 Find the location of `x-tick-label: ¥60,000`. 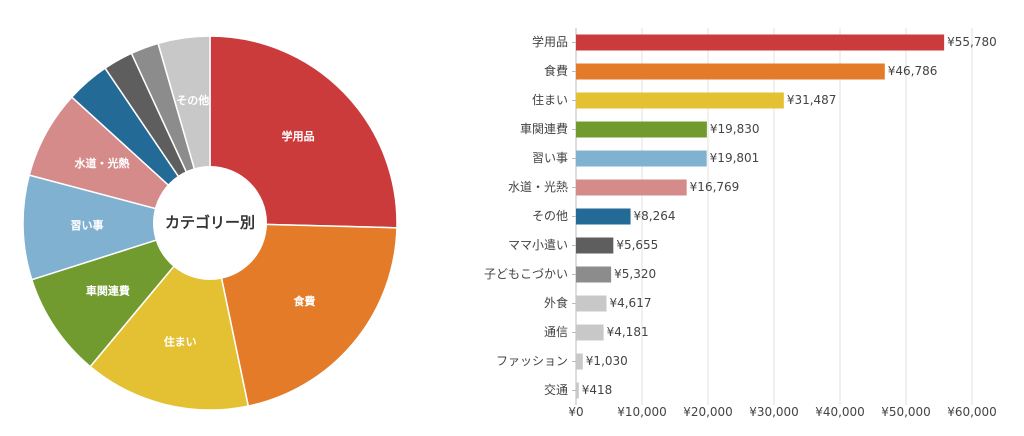

x-tick-label: ¥60,000 is located at coordinates (972, 412).